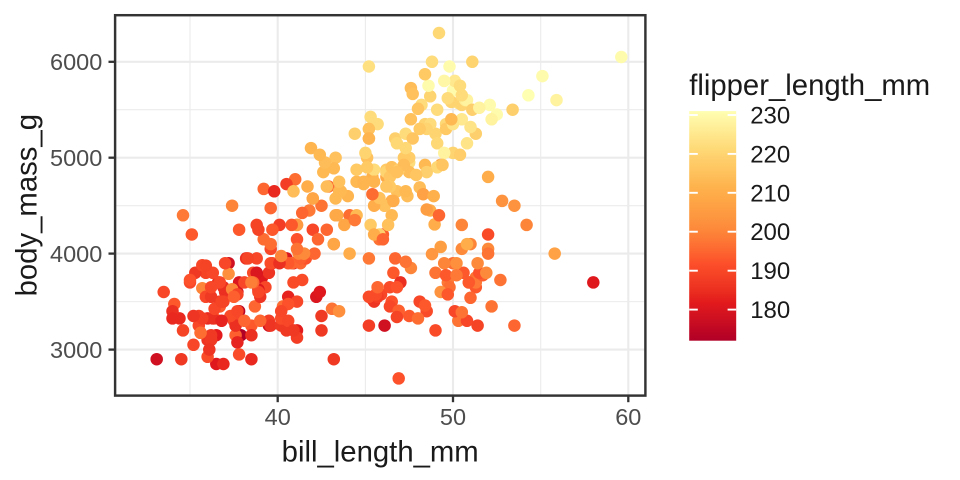  What do you see at coordinates (27, 205) in the screenshot?
I see `svg-text: body_mass_g` at bounding box center [27, 205].